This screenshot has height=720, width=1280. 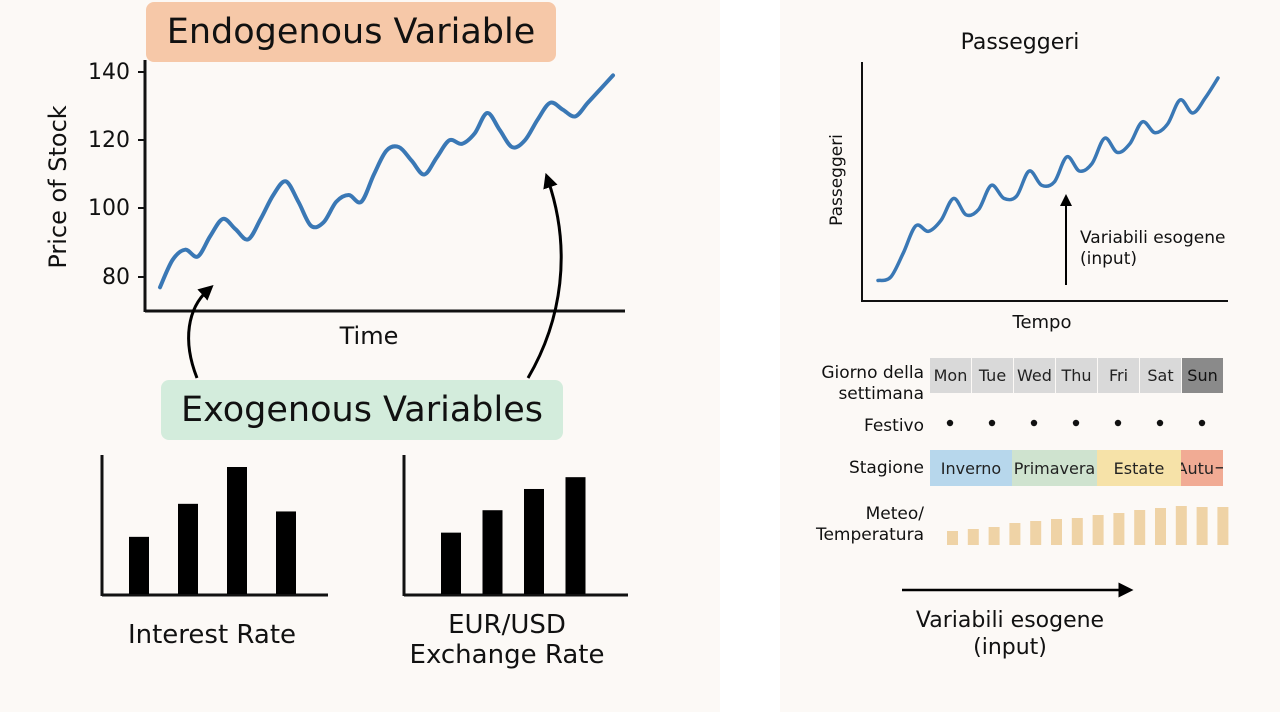 What do you see at coordinates (351, 32) in the screenshot?
I see `endogenous-title: Endogenous Variable` at bounding box center [351, 32].